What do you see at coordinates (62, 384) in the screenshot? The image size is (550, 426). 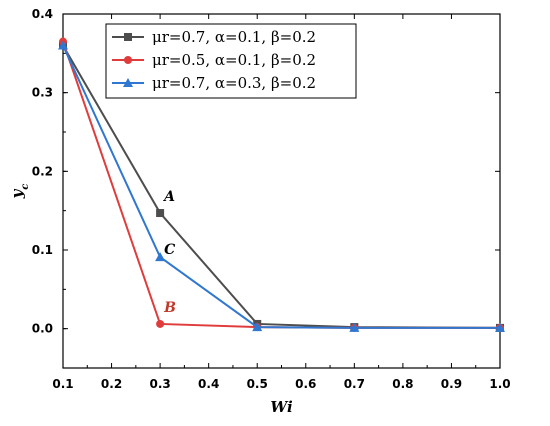 I see `x-tick-label: 0.1` at bounding box center [62, 384].